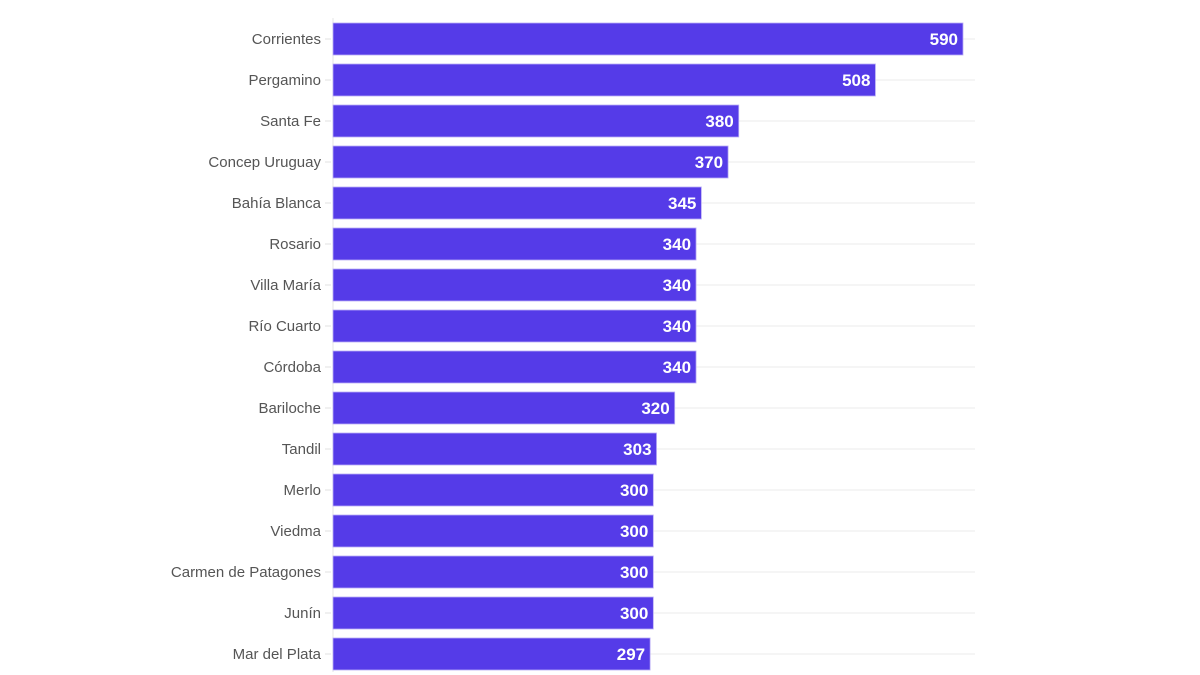  Describe the element at coordinates (264, 162) in the screenshot. I see `category-label: Concep Uruguay` at that location.